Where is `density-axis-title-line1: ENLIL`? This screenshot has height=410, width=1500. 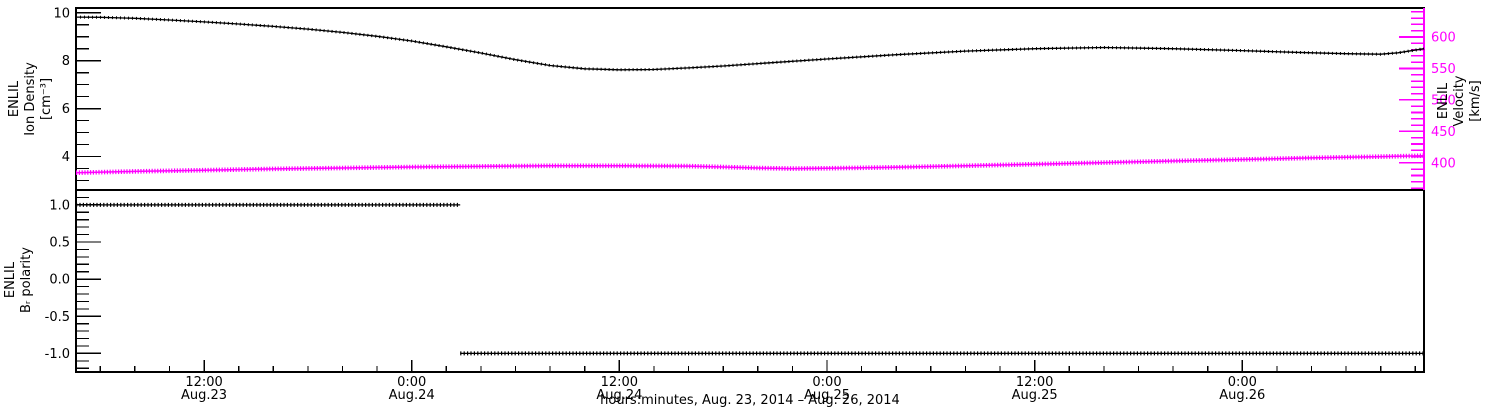 density-axis-title-line1: ENLIL is located at coordinates (14, 99).